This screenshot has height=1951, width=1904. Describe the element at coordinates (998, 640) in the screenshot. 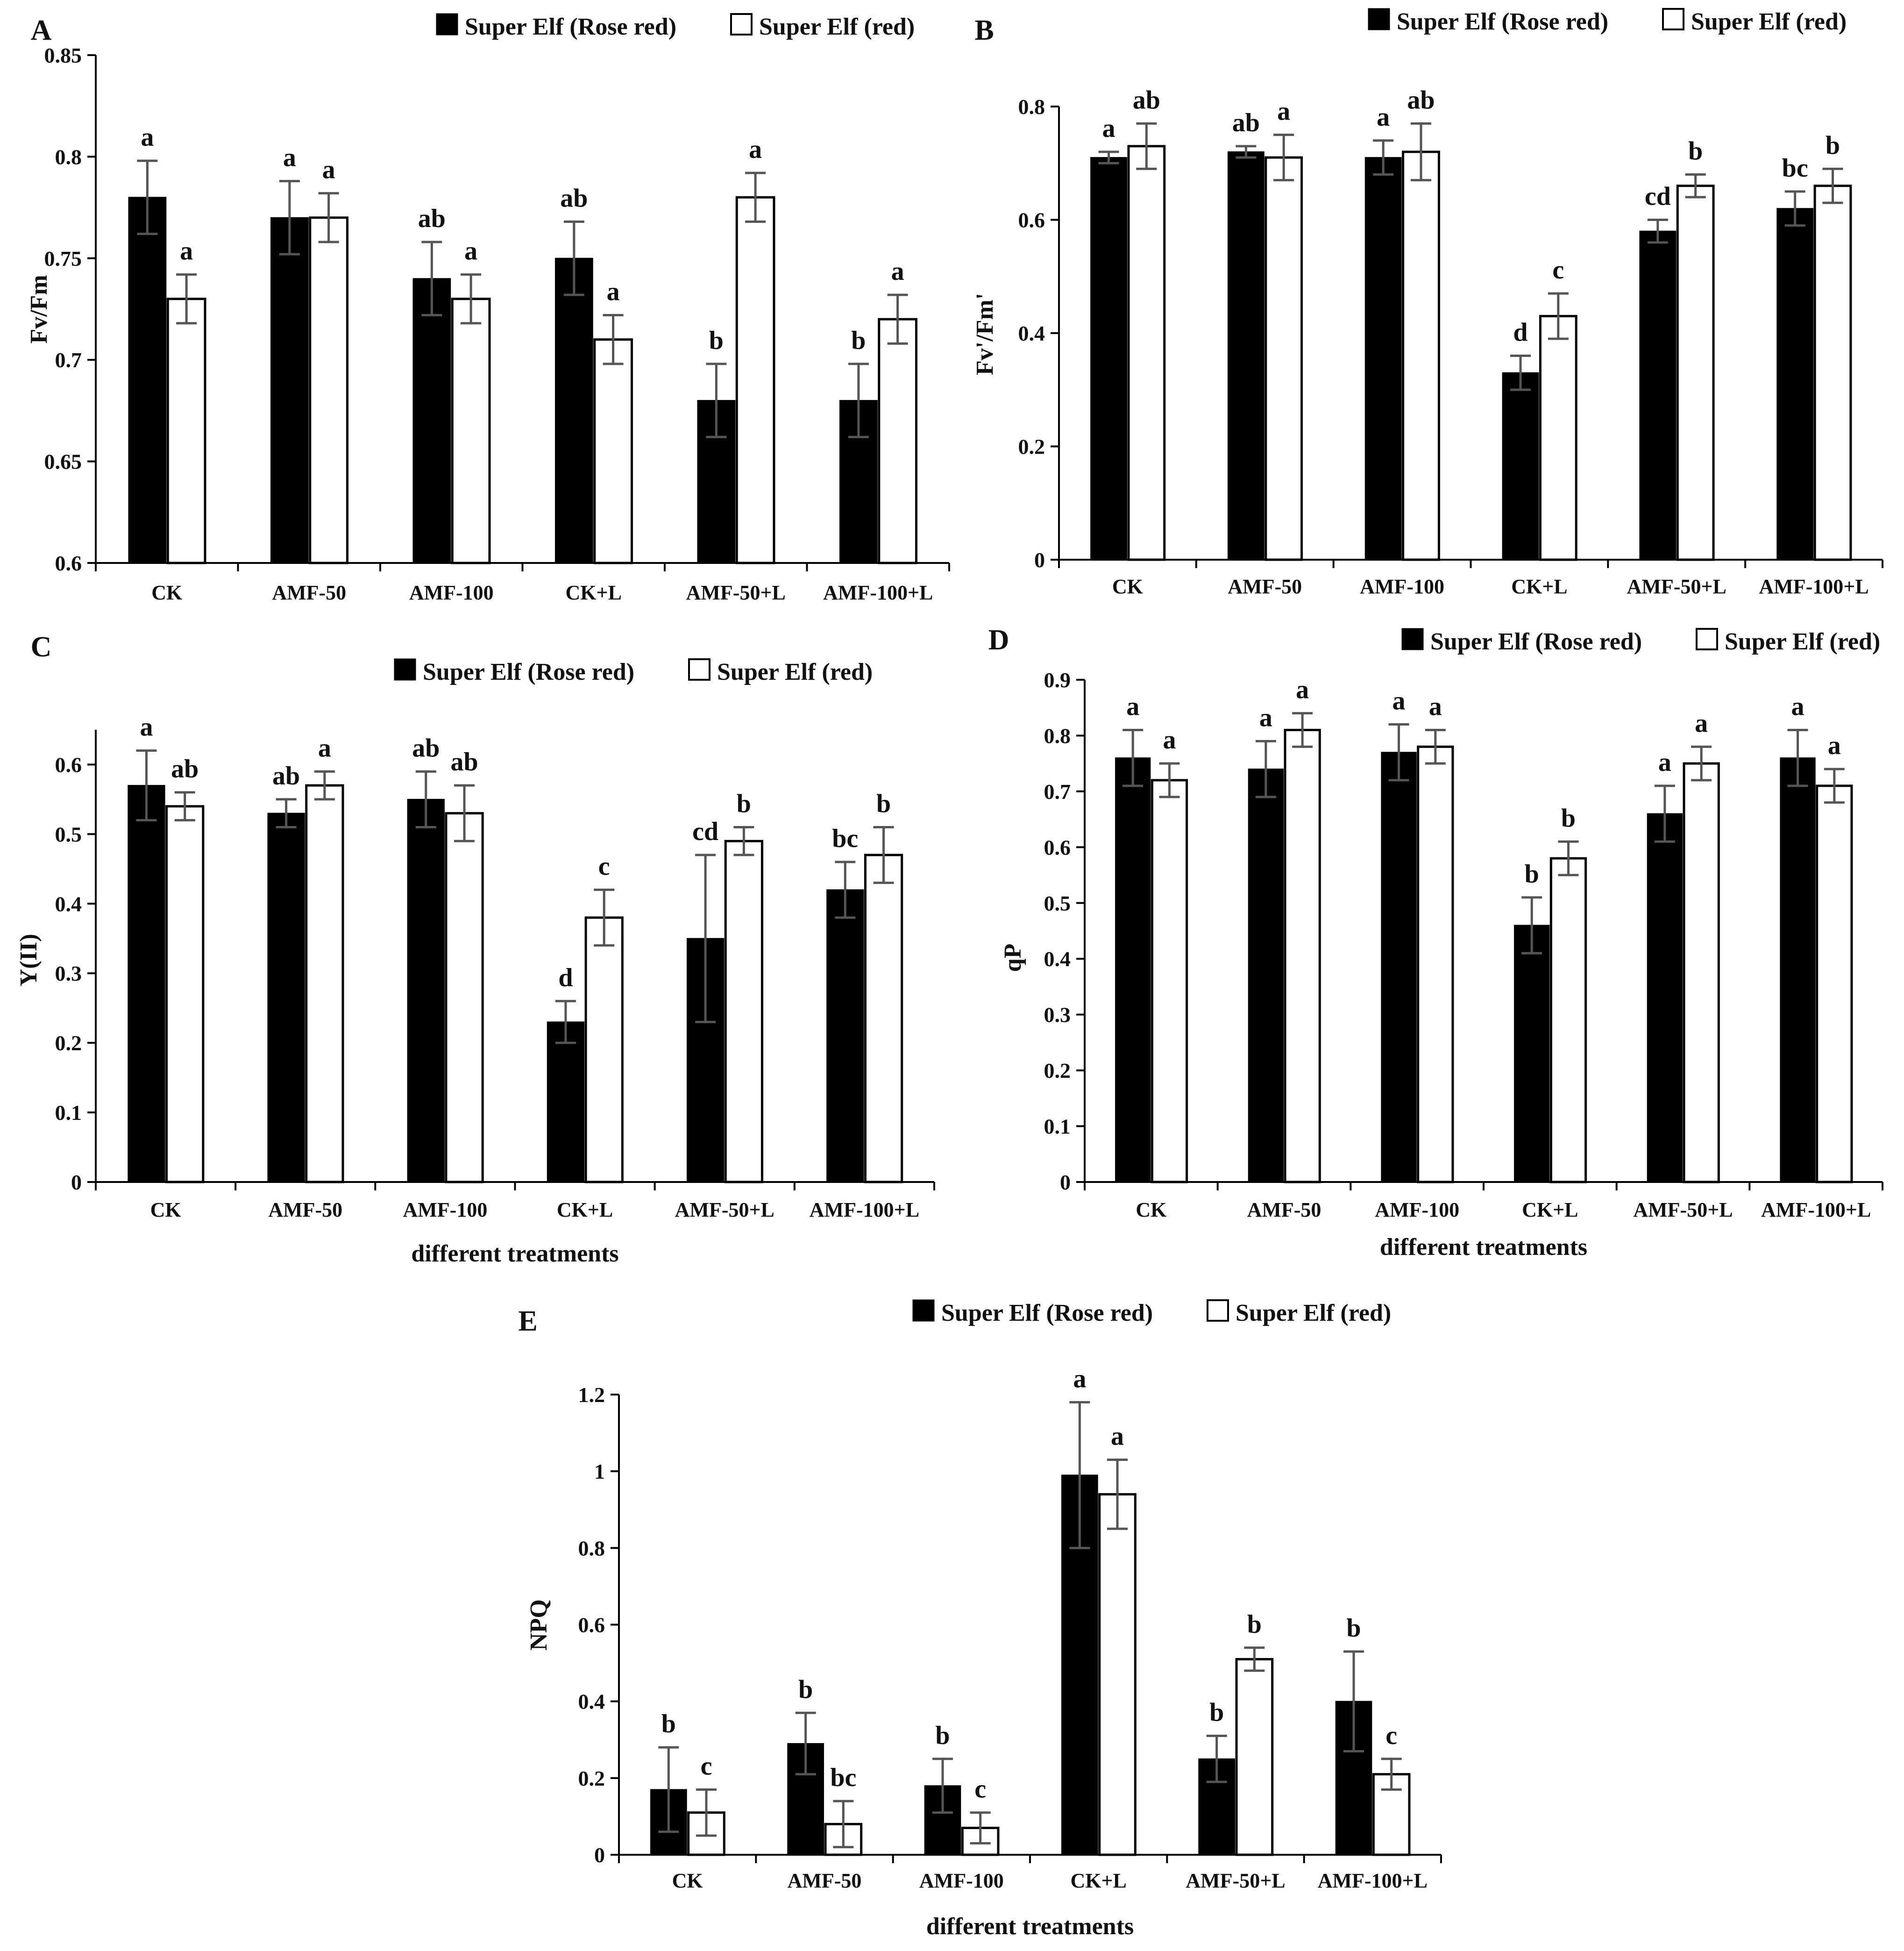

I see `panel-label: D` at that location.